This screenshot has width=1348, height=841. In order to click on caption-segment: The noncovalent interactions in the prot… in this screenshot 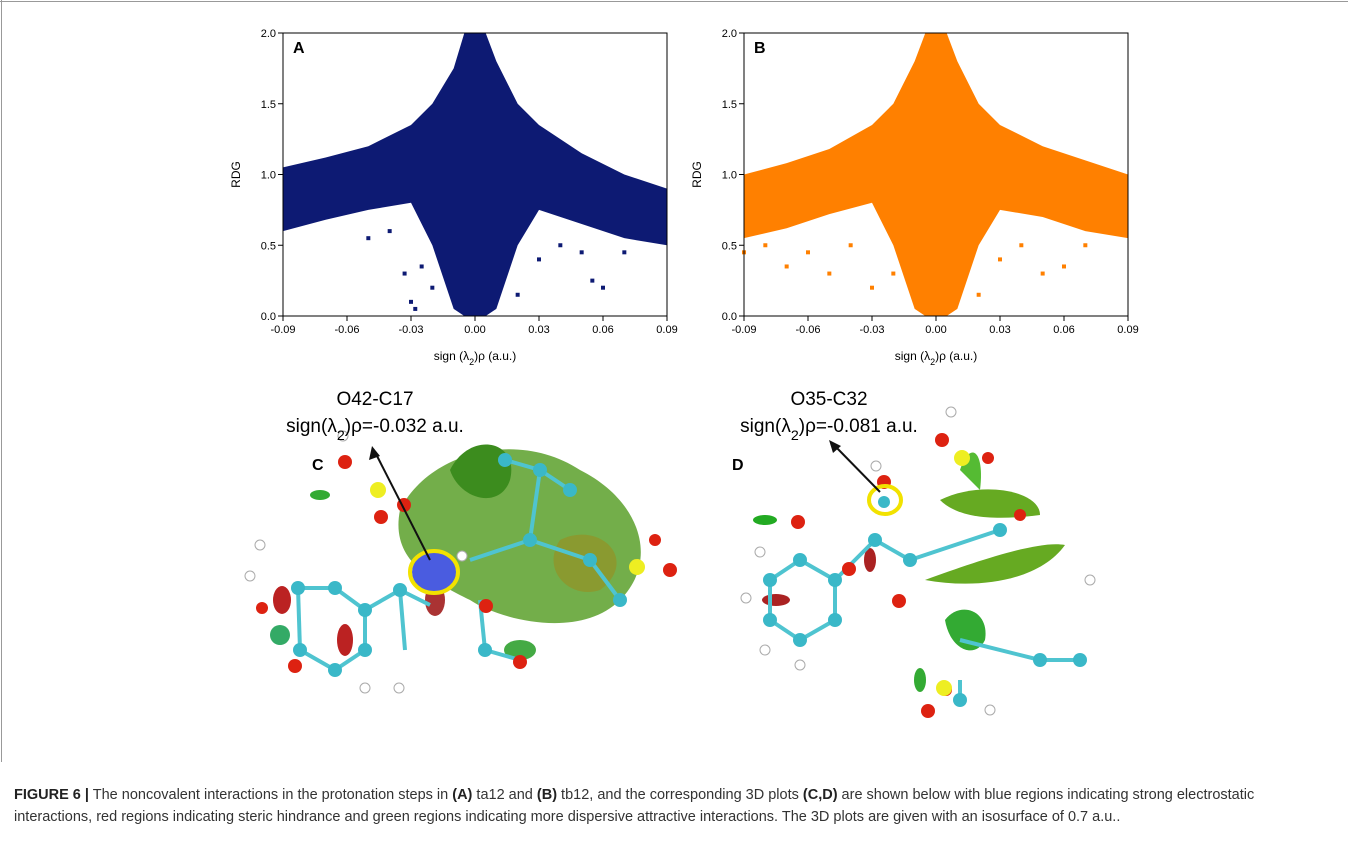, I will do `click(270, 795)`.